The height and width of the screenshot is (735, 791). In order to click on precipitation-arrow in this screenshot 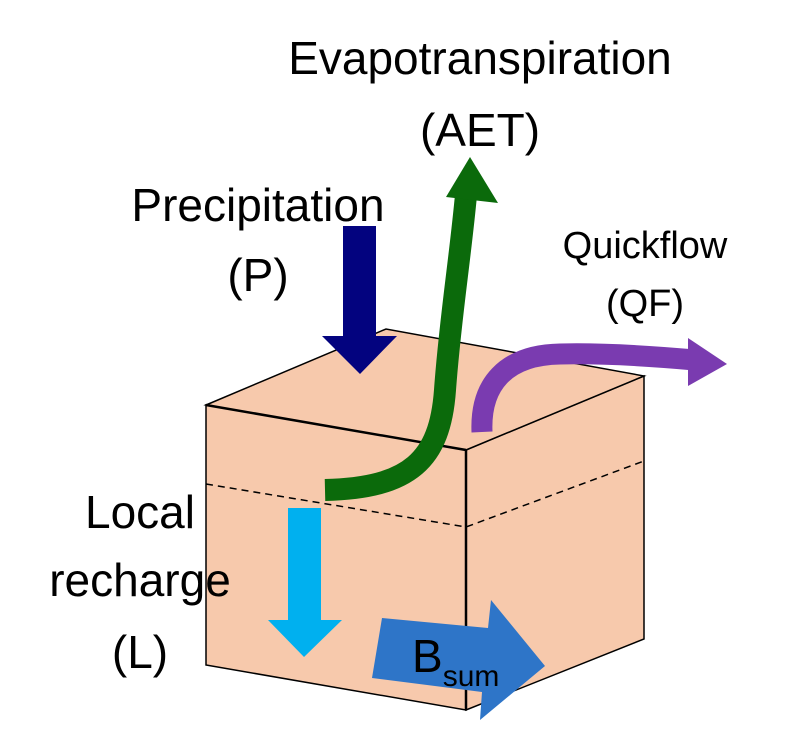, I will do `click(359, 300)`.